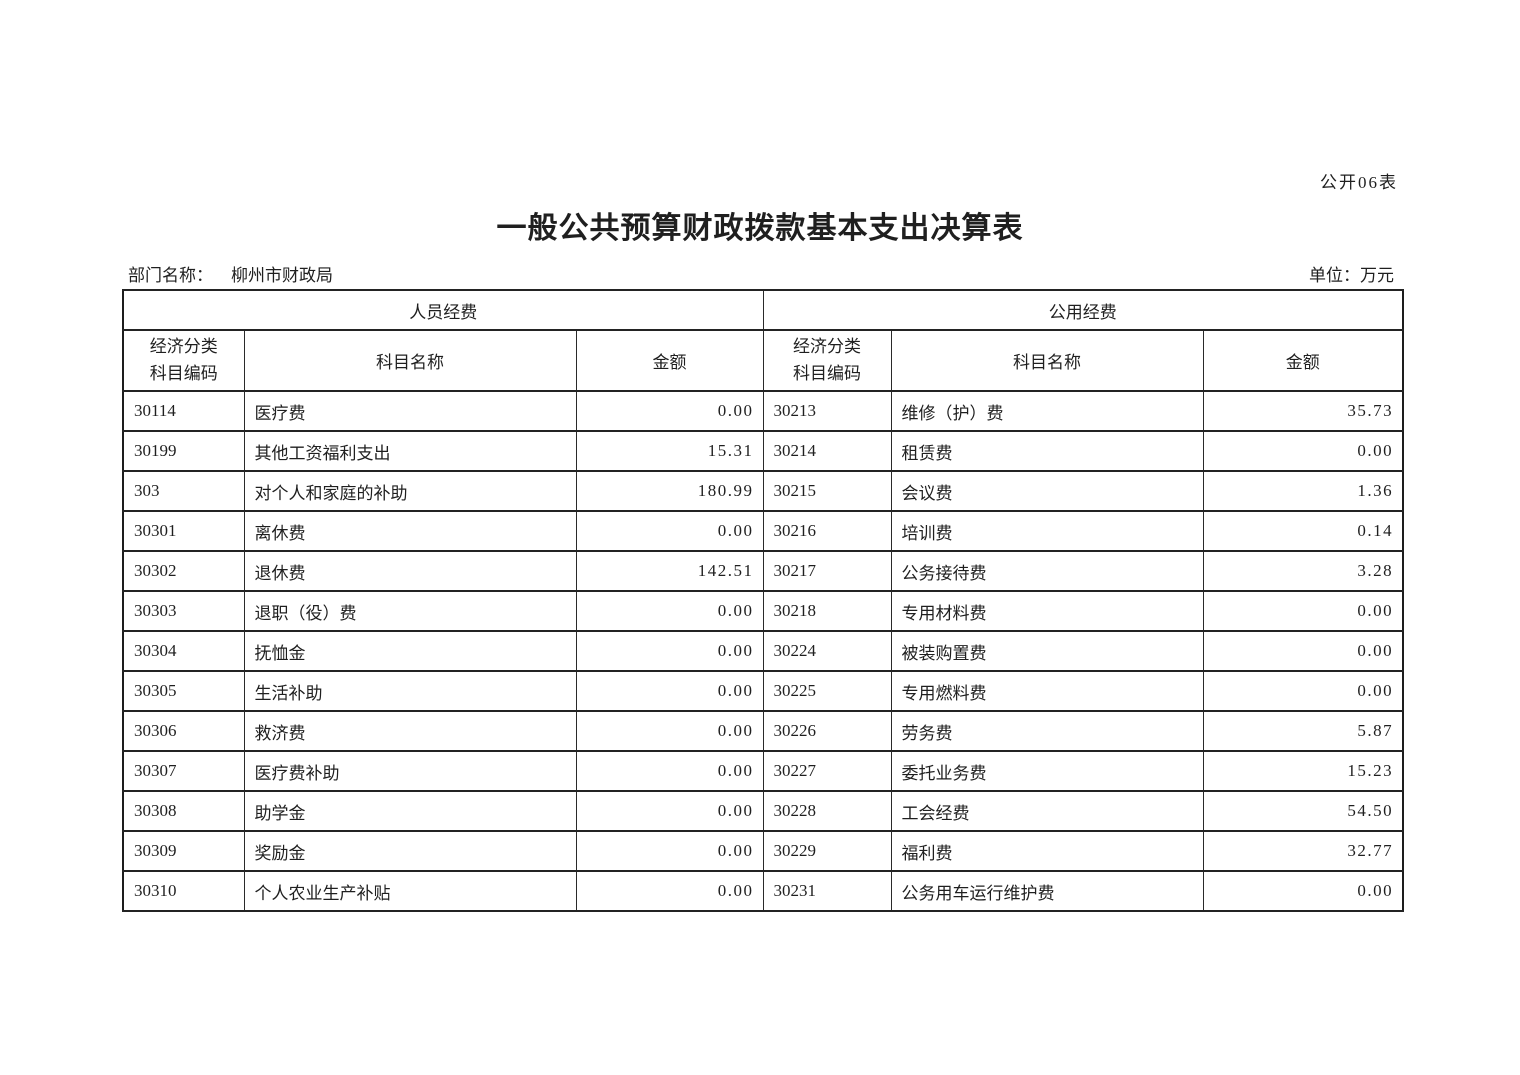 The height and width of the screenshot is (1075, 1520). I want to click on form-number-label: 公开06表, so click(1359, 182).